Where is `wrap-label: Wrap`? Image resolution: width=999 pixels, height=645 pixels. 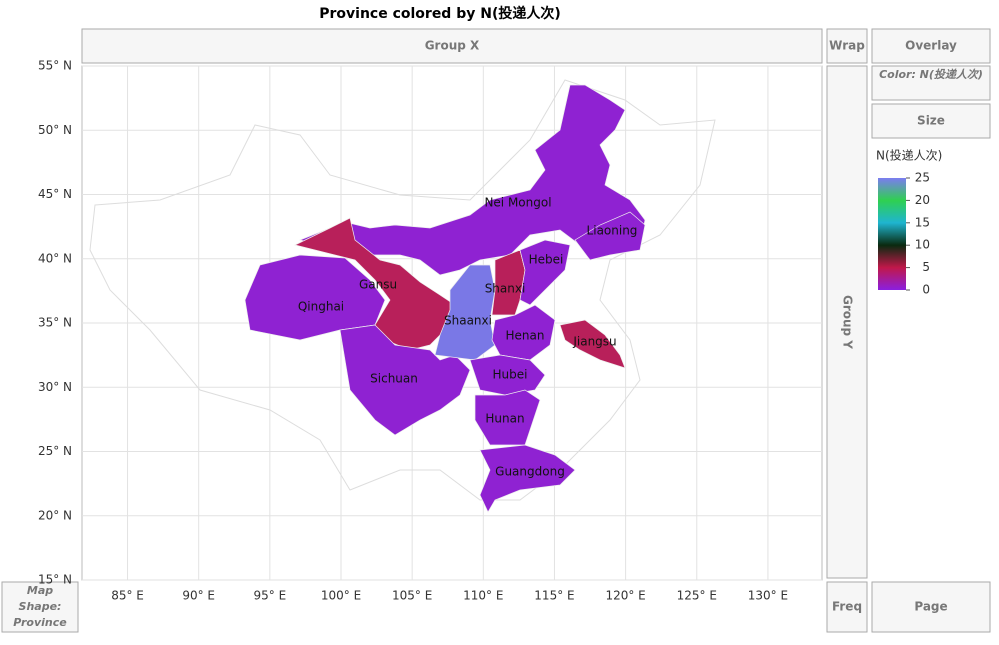 wrap-label: Wrap is located at coordinates (847, 46).